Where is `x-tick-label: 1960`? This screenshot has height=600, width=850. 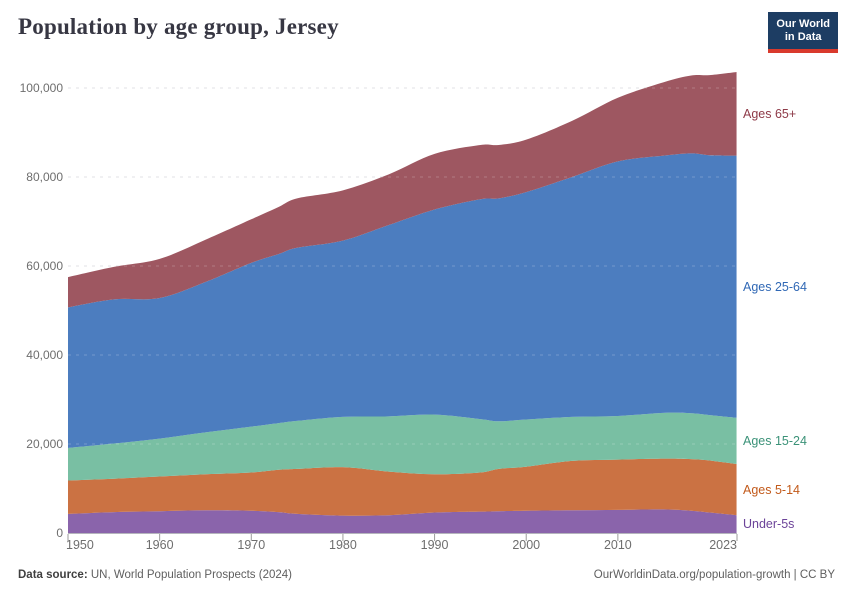
x-tick-label: 1960 is located at coordinates (159, 545).